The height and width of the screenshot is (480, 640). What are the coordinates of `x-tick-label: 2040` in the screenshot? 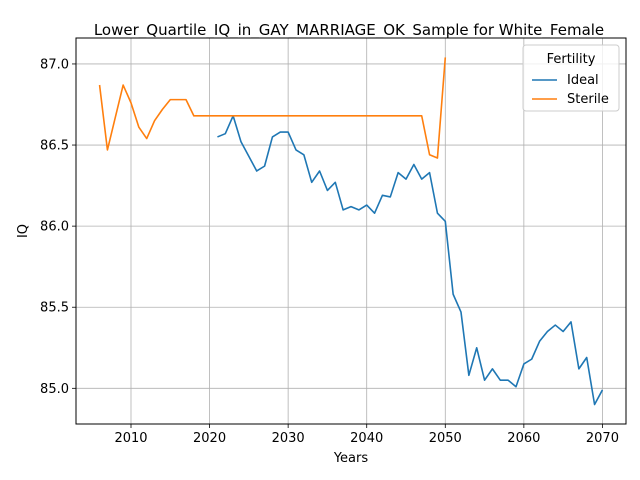 It's located at (366, 438).